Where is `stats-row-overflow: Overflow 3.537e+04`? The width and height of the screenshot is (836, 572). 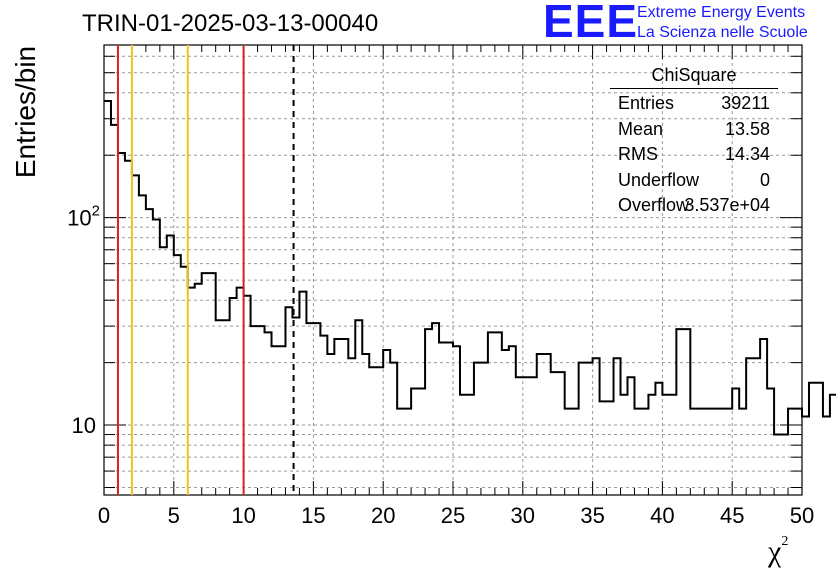 stats-row-overflow: Overflow 3.537e+04 is located at coordinates (694, 206).